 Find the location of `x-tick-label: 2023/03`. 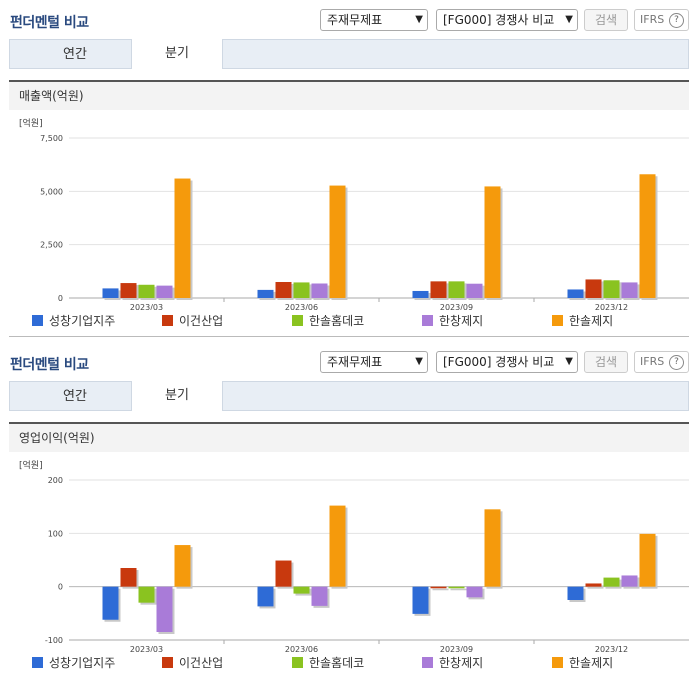

x-tick-label: 2023/03 is located at coordinates (146, 648).